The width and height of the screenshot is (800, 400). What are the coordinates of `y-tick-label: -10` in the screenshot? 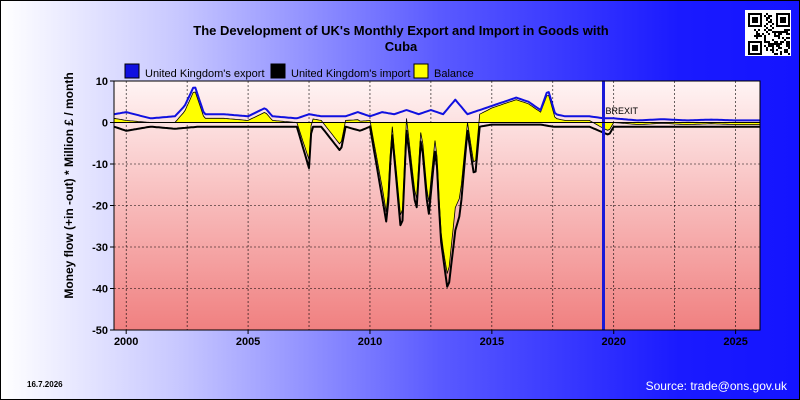 It's located at (100, 165).